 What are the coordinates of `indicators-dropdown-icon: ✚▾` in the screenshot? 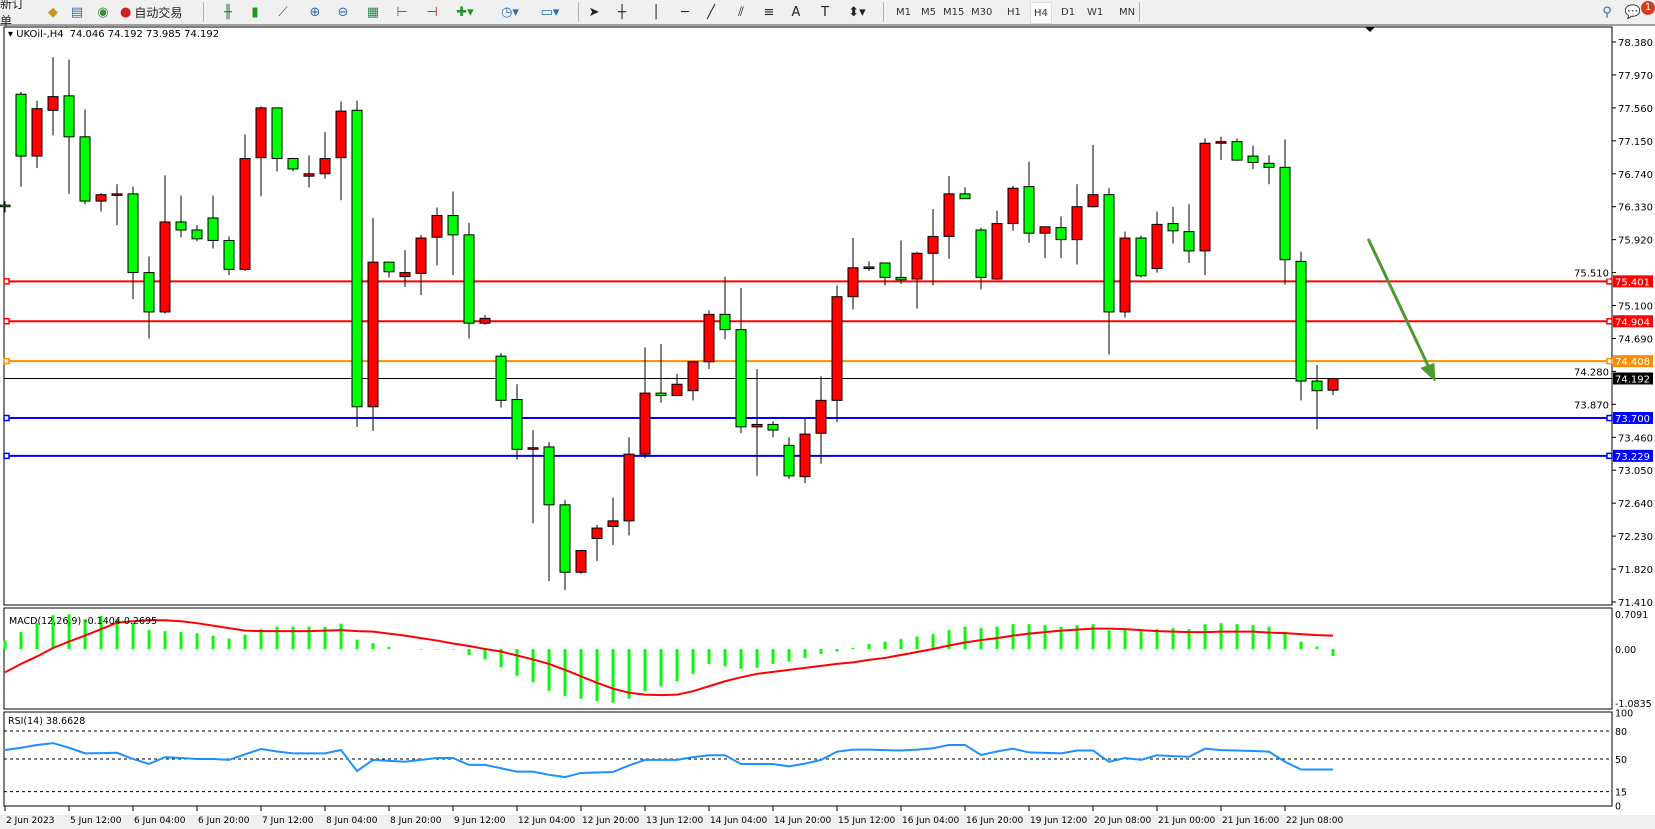 It's located at (465, 12).